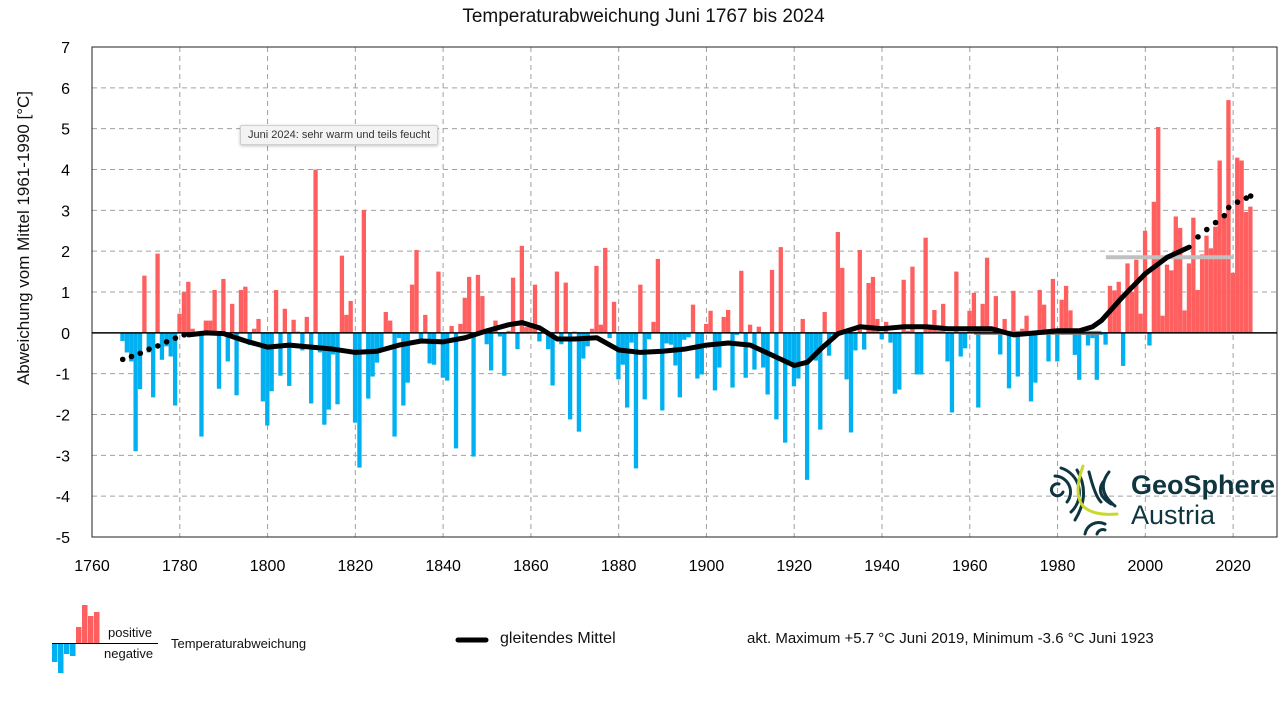 Image resolution: width=1287 pixels, height=724 pixels. I want to click on geosphere-logo: GeoSphere Austria, so click(1162, 499).